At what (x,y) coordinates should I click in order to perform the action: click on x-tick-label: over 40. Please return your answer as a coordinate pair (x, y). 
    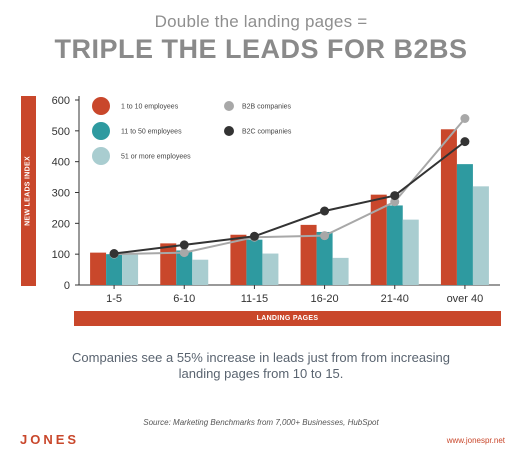
    Looking at the image, I should click on (465, 299).